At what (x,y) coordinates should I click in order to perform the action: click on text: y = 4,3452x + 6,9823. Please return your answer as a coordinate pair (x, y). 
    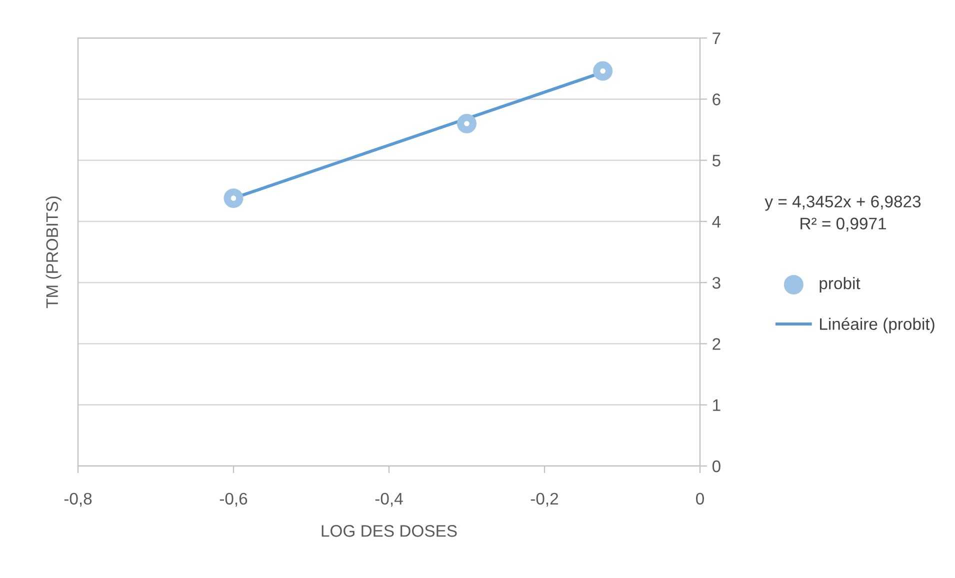
    Looking at the image, I should click on (842, 203).